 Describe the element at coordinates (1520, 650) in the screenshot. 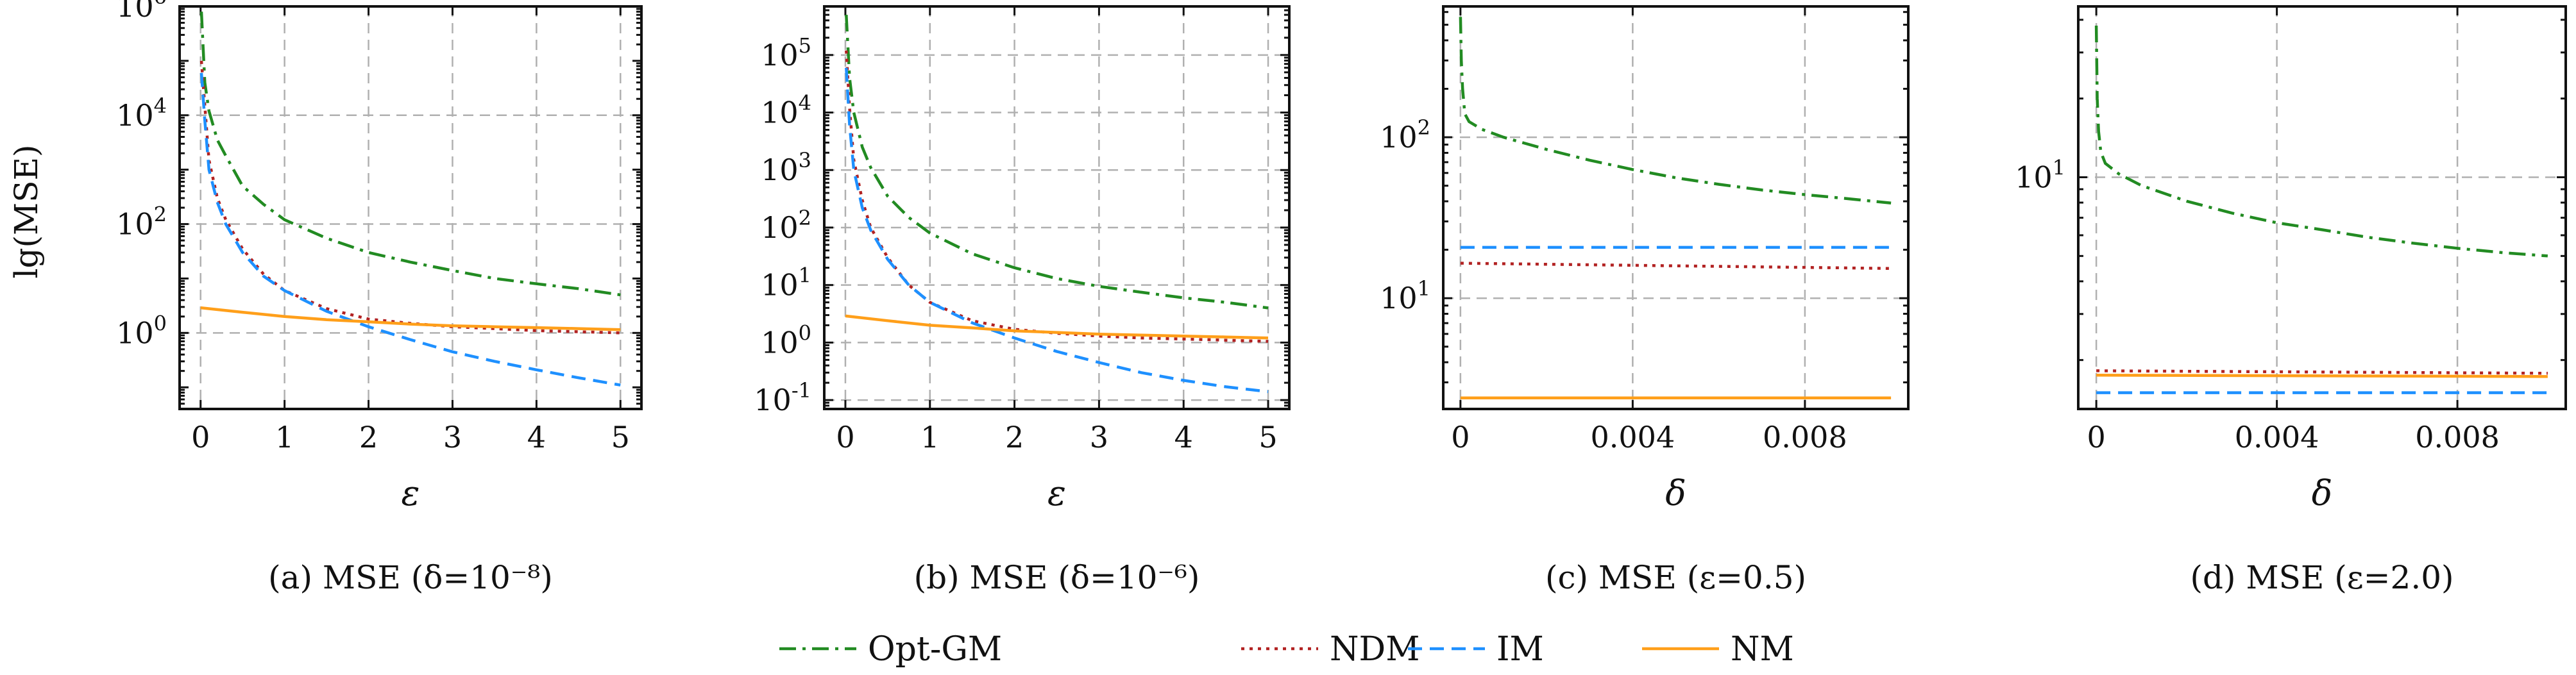

I see `legend-label: IM` at that location.